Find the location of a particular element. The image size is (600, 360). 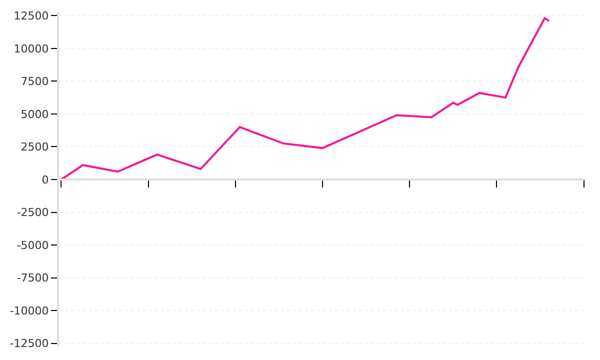

y-tick-label: -5000 is located at coordinates (32, 245).